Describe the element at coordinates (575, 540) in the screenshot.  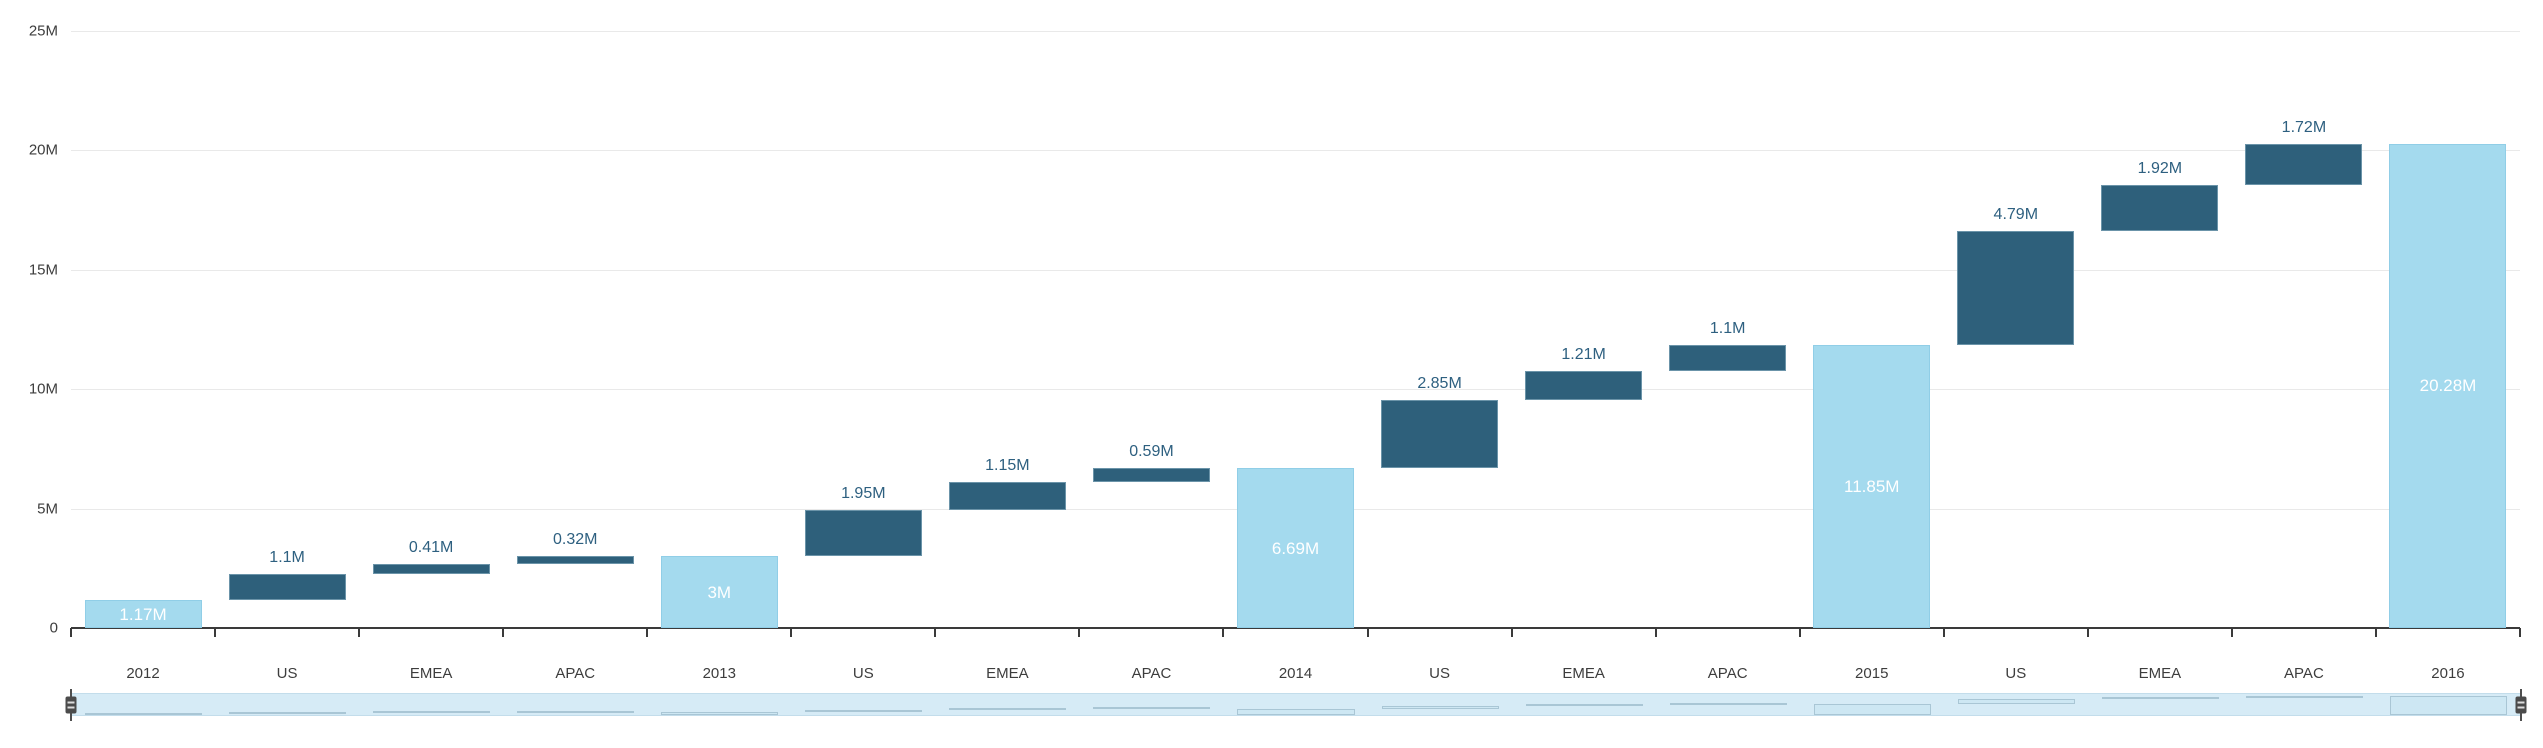
I see `value-label-above: 0.32M` at that location.